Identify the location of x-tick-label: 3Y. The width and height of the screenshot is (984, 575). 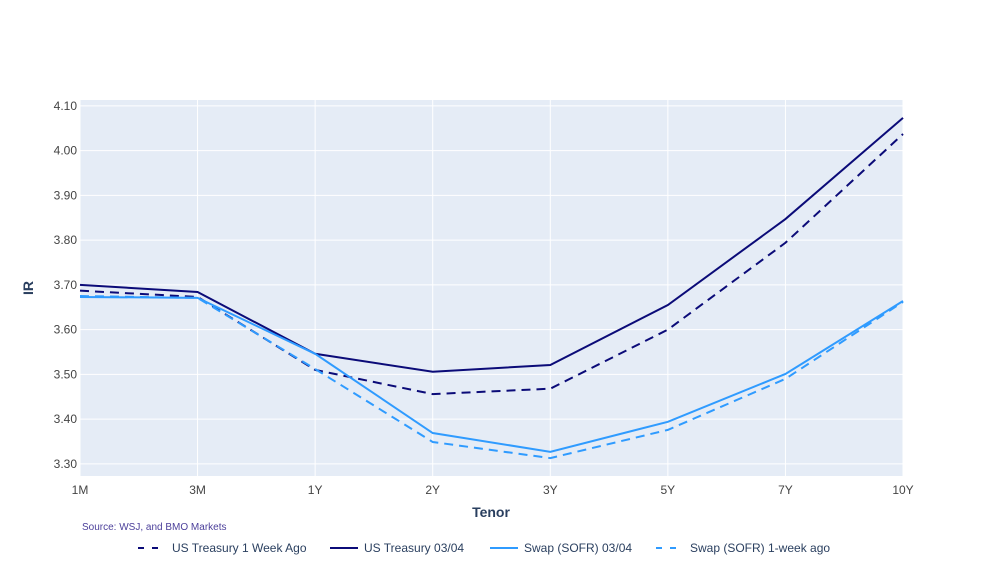
(550, 490).